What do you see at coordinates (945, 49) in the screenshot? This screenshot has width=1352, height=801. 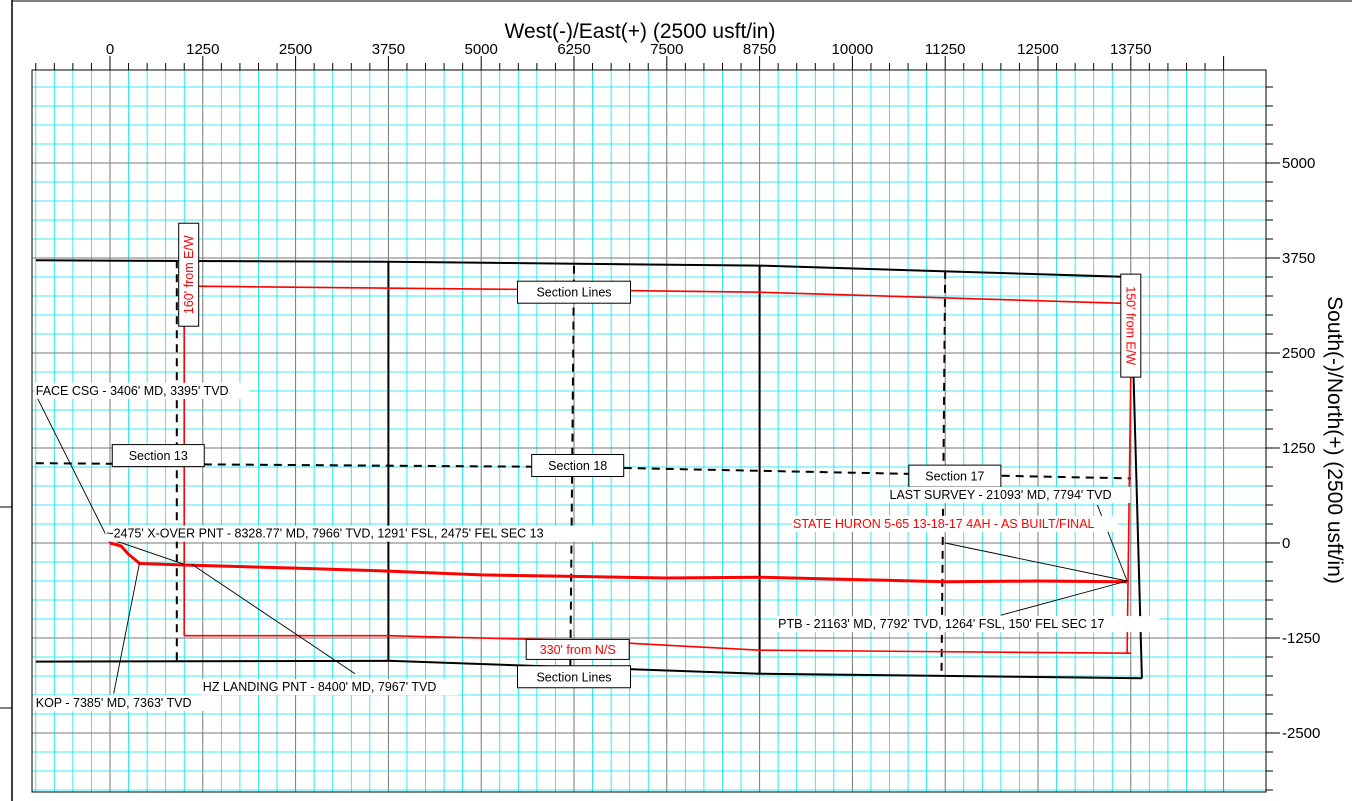 I see `x-tick-label: 11250` at bounding box center [945, 49].